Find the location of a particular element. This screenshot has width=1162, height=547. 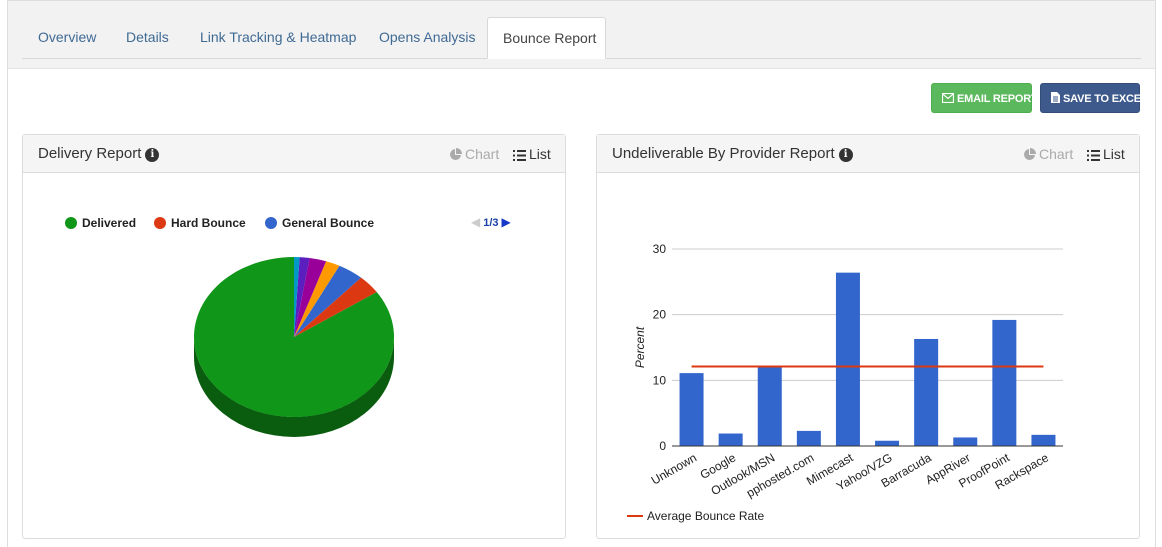

email-report-label: EMAIL REPORT is located at coordinates (997, 99).